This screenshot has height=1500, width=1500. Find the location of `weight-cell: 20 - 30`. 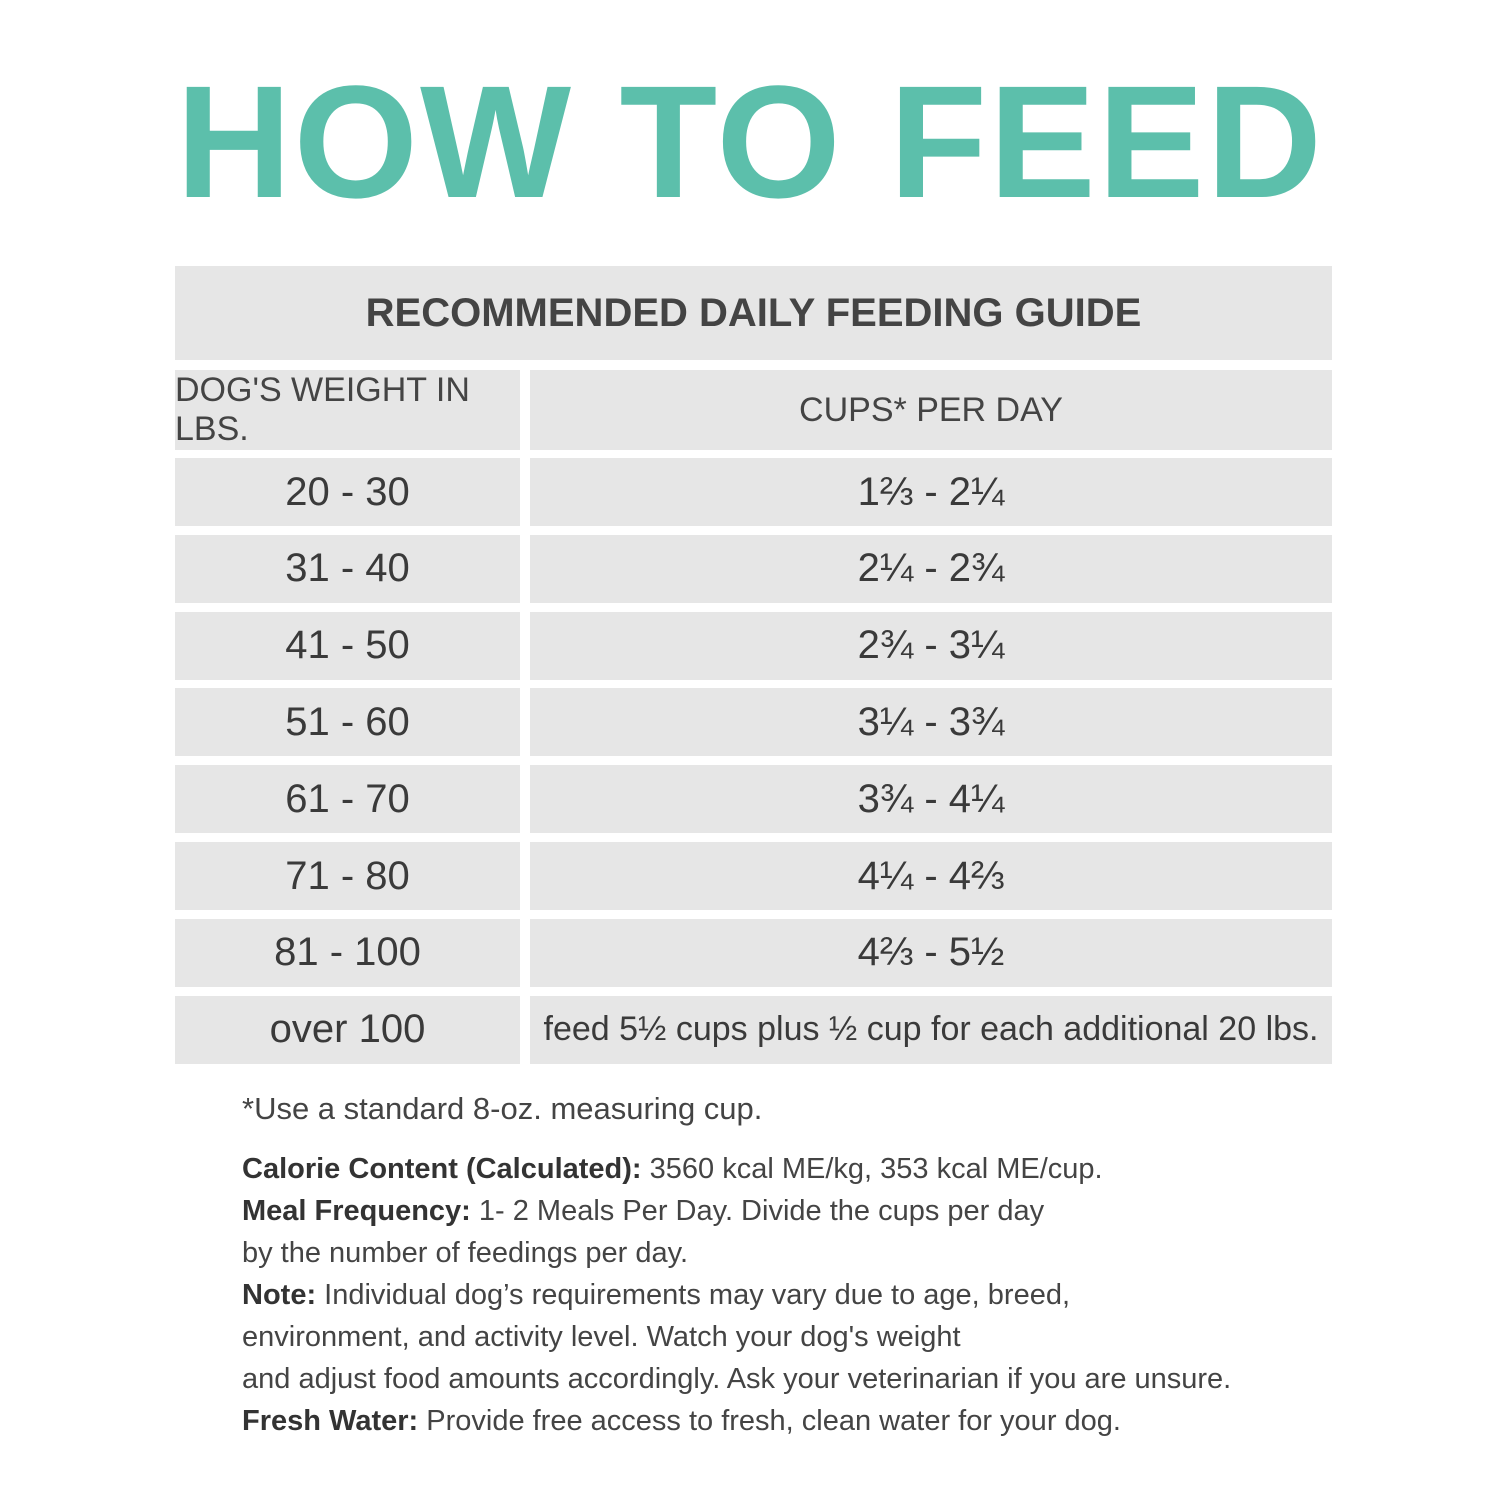

weight-cell: 20 - 30 is located at coordinates (347, 492).